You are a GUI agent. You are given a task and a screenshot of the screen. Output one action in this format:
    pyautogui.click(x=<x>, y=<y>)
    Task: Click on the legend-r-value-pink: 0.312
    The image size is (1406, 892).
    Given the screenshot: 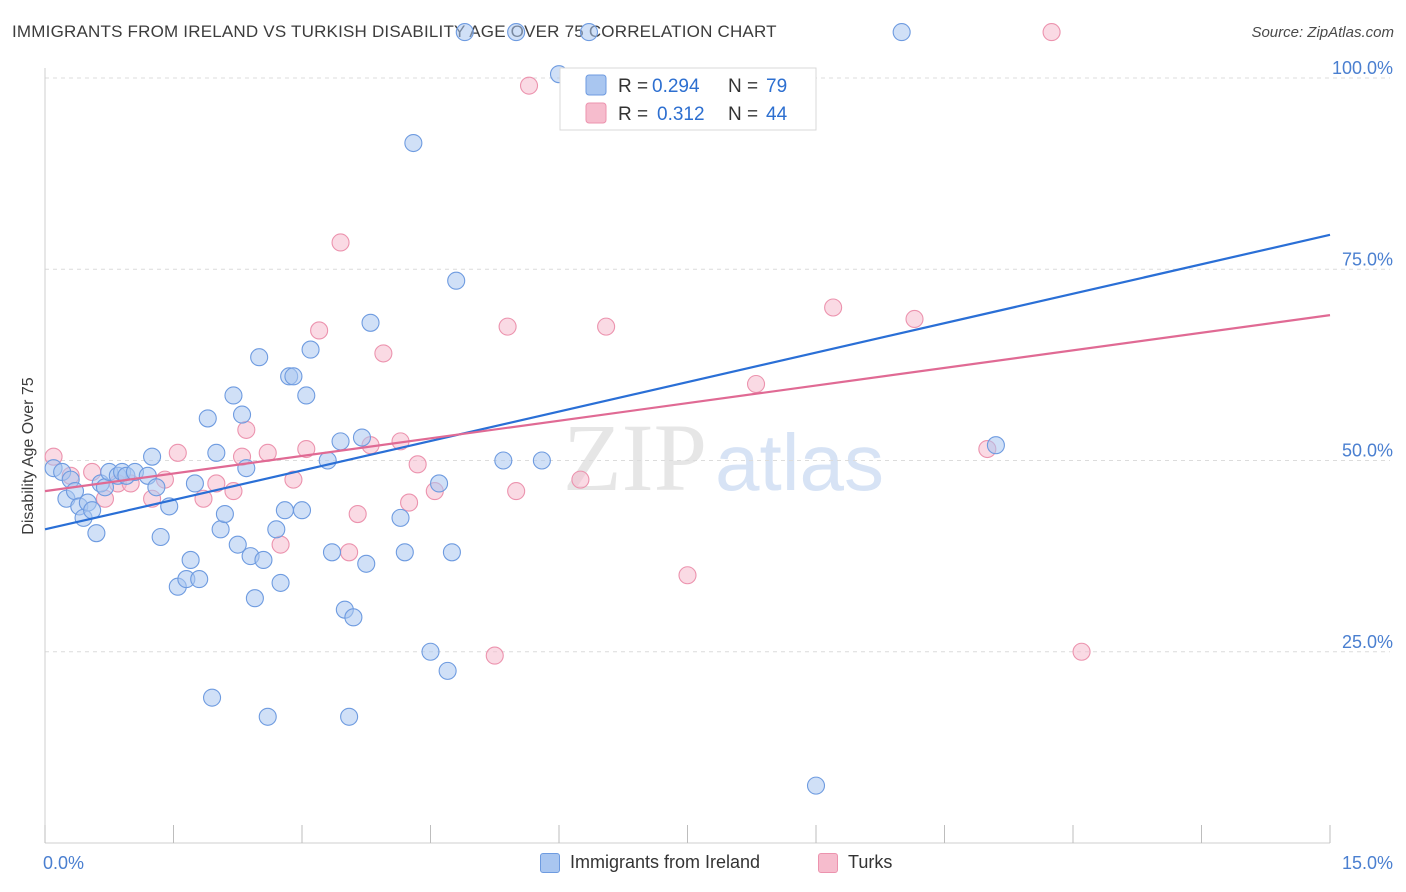 What is the action you would take?
    pyautogui.click(x=681, y=114)
    